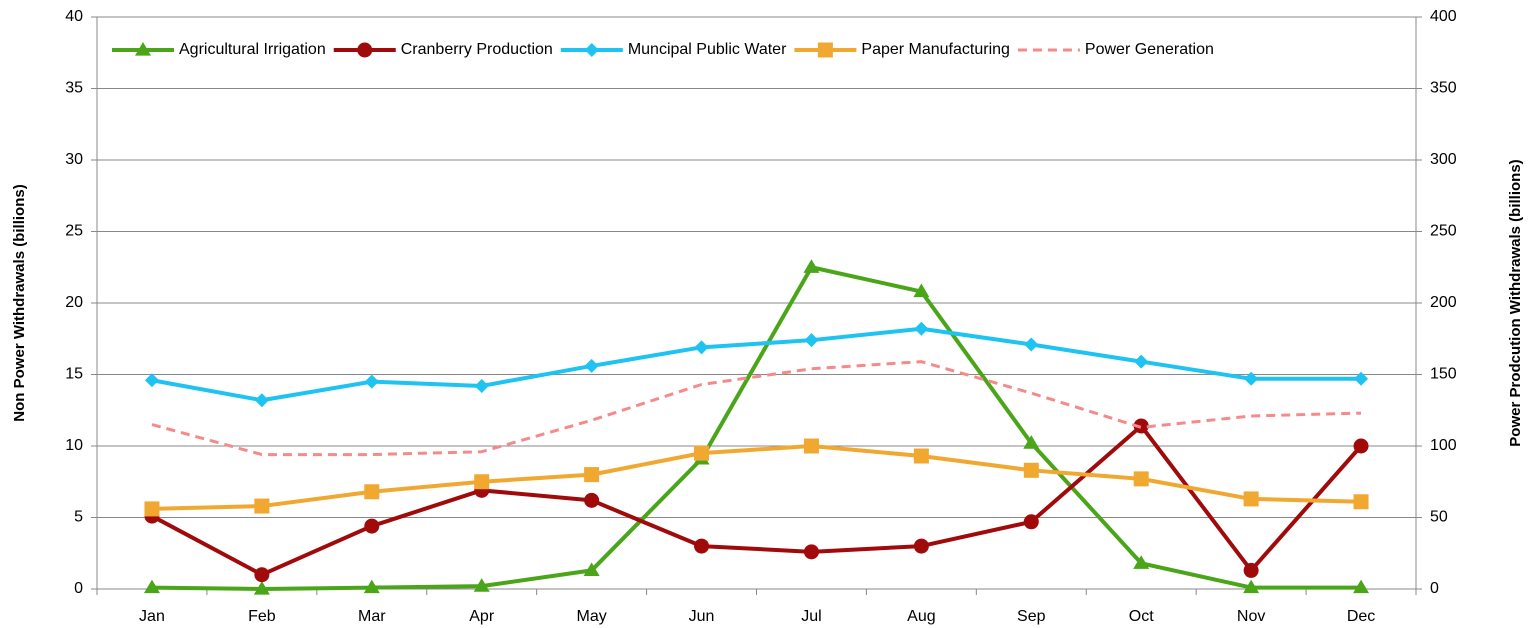 The width and height of the screenshot is (1537, 628). What do you see at coordinates (372, 616) in the screenshot?
I see `x-tick-label: Mar` at bounding box center [372, 616].